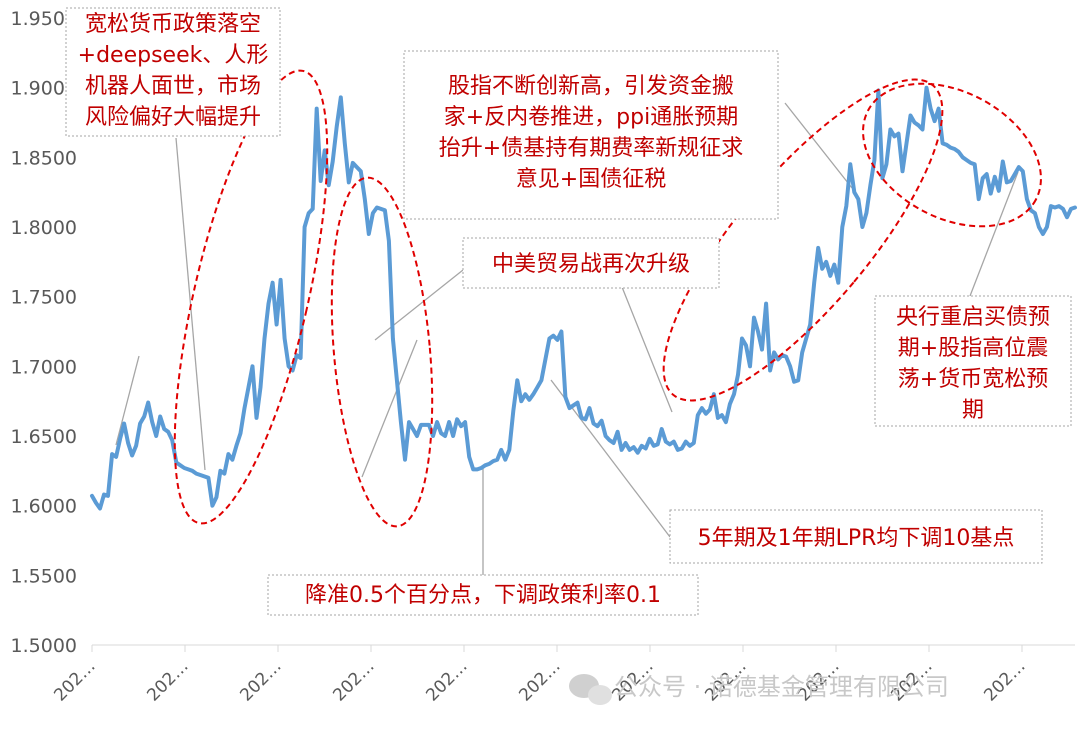 The image size is (1080, 729). I want to click on annotation-line: 家+反内卷推进，ppi通胀预期, so click(591, 117).